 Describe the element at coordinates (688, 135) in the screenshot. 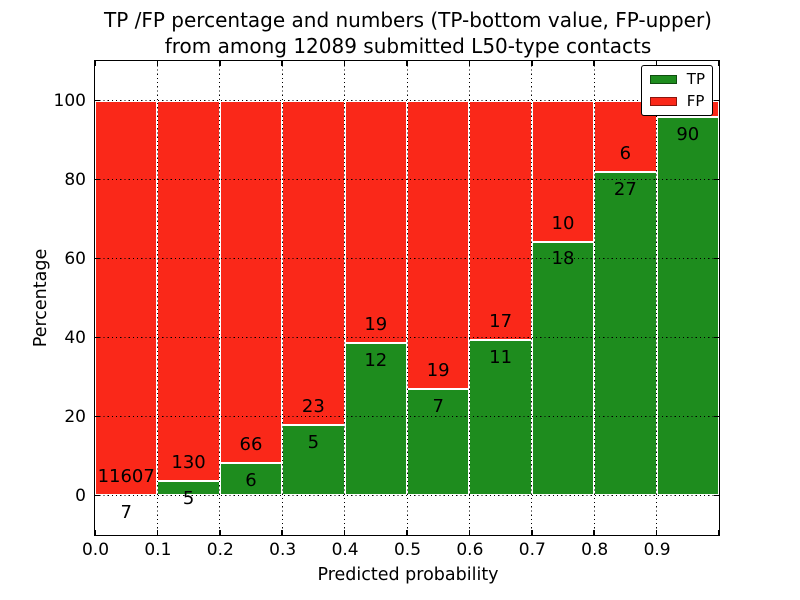

I see `tp-count-label: 90` at that location.